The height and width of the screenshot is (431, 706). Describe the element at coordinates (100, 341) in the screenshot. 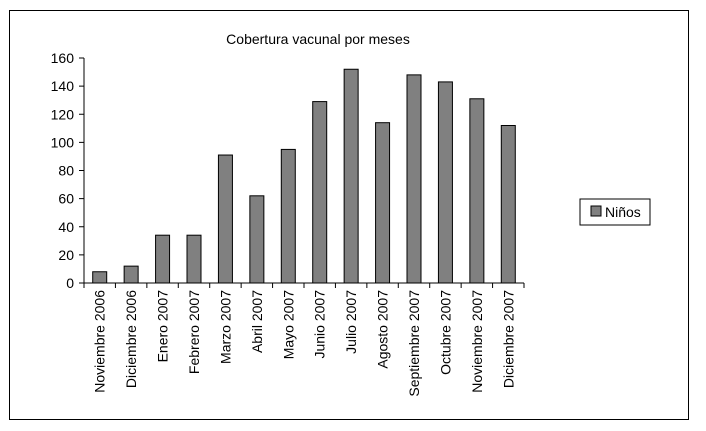

I see `x-tick-label: Noviembre 2006` at that location.